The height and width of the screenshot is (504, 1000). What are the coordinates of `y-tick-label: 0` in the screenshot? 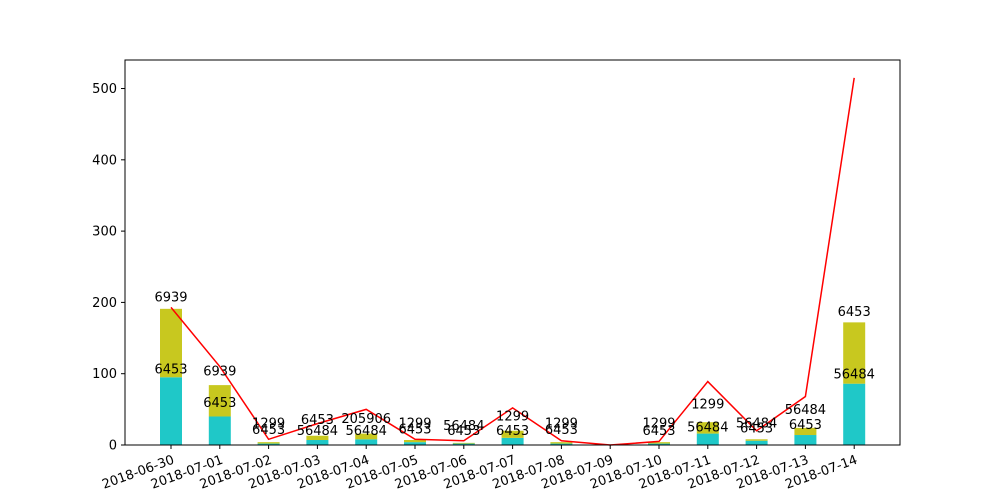 It's located at (113, 446).